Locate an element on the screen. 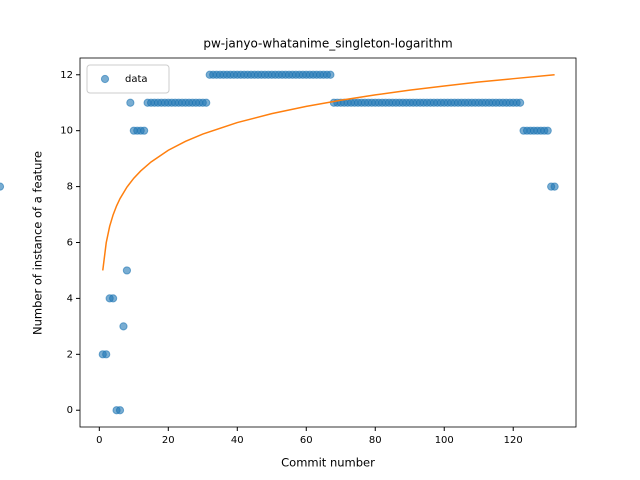 This screenshot has width=640, height=480. x-tick-label: 20 is located at coordinates (168, 440).